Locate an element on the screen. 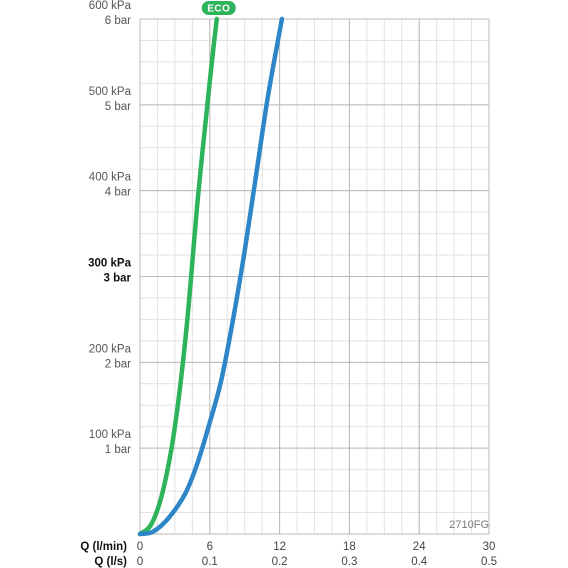  x-axis-labels: 0 0 6 0.1 12 0.2 18 0.3 24 0.4 30 0.5 is located at coordinates (317, 554).